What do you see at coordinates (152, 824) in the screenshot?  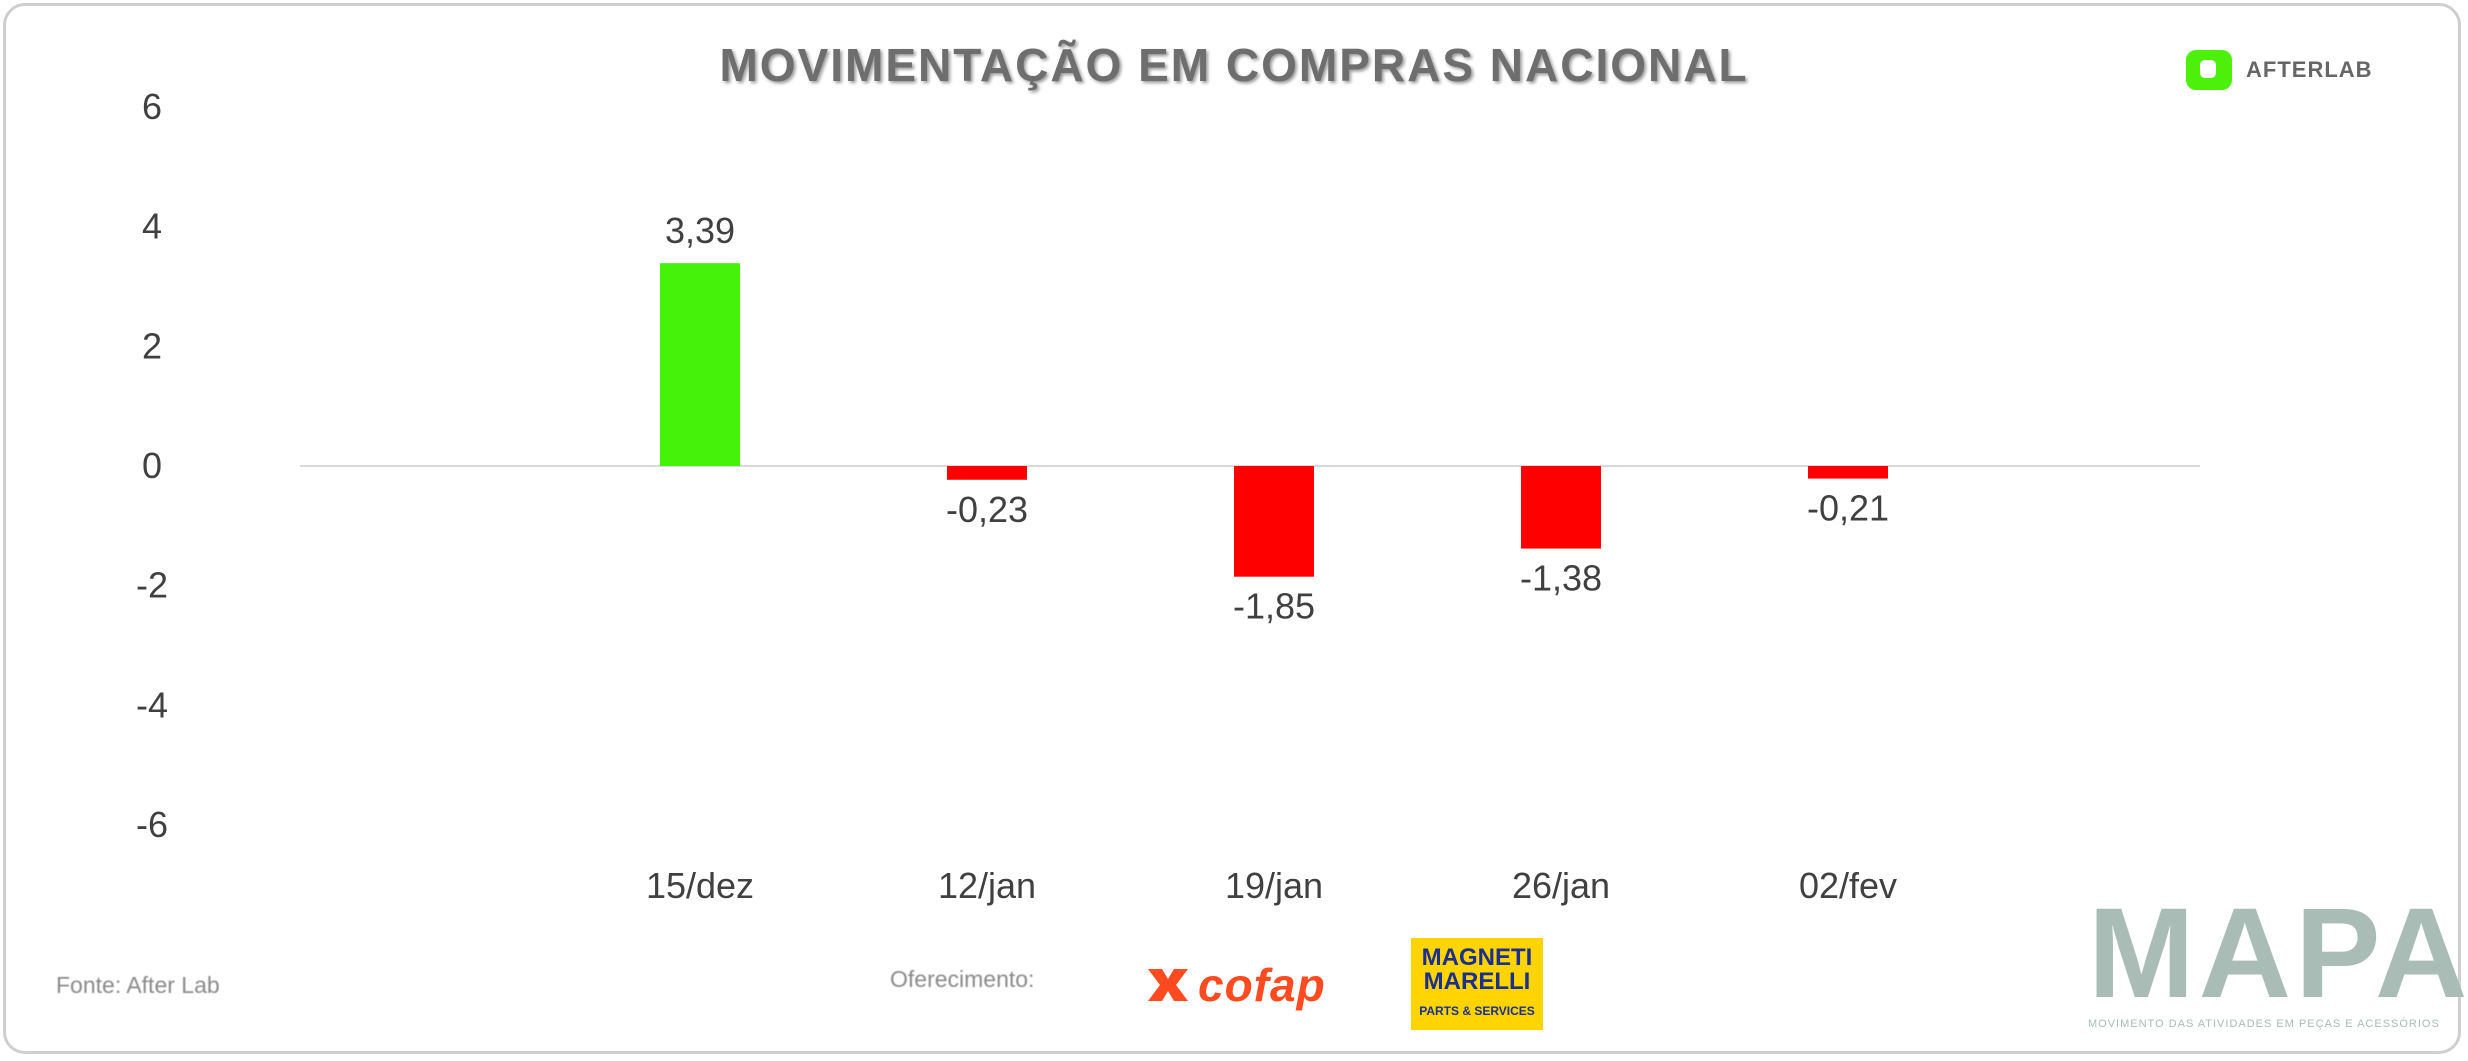 I see `y-tick-label: -6` at bounding box center [152, 824].